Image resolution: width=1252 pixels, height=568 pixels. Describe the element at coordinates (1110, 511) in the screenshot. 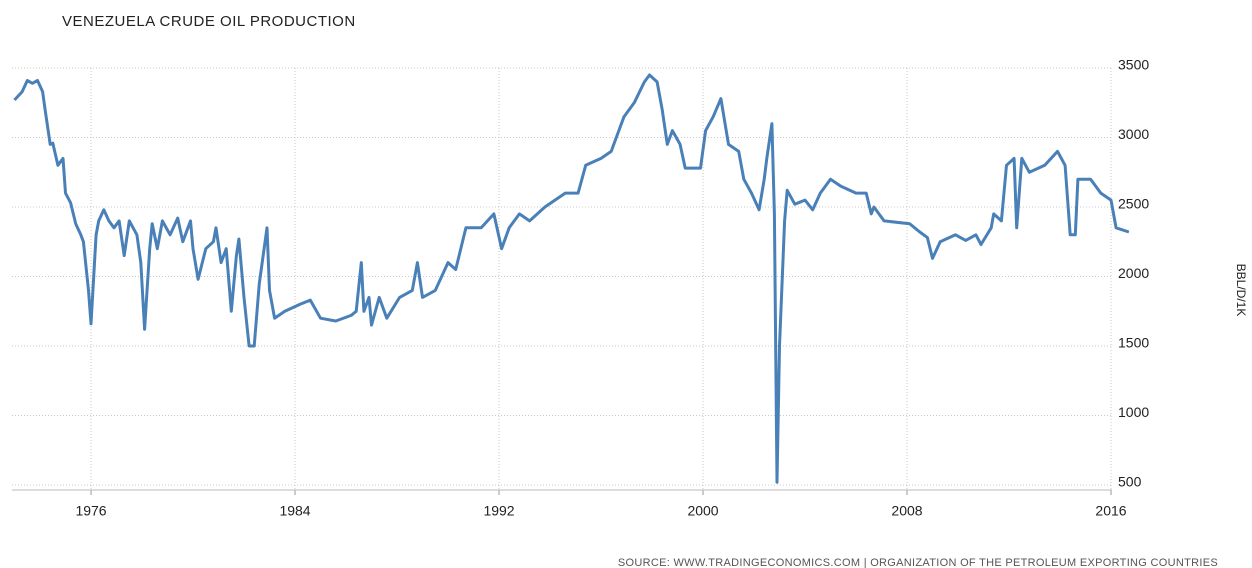

I see `x-tick-label: 2016` at that location.